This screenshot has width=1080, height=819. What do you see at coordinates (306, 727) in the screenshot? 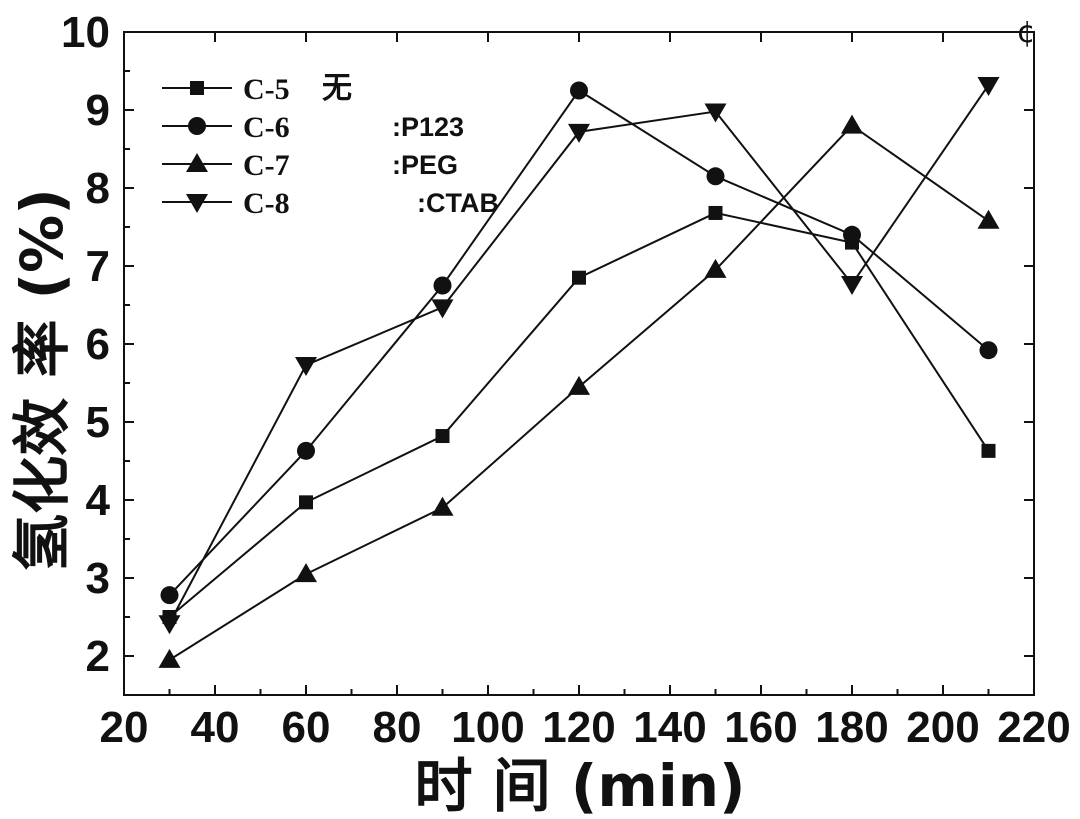
I see `x-tick-label: 60` at bounding box center [306, 727].